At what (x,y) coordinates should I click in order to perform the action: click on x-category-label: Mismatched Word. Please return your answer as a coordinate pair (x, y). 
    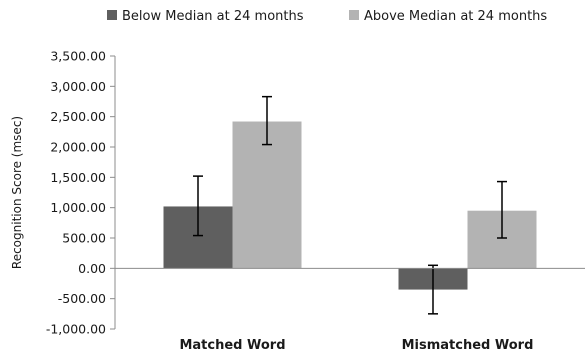
    Looking at the image, I should click on (468, 345).